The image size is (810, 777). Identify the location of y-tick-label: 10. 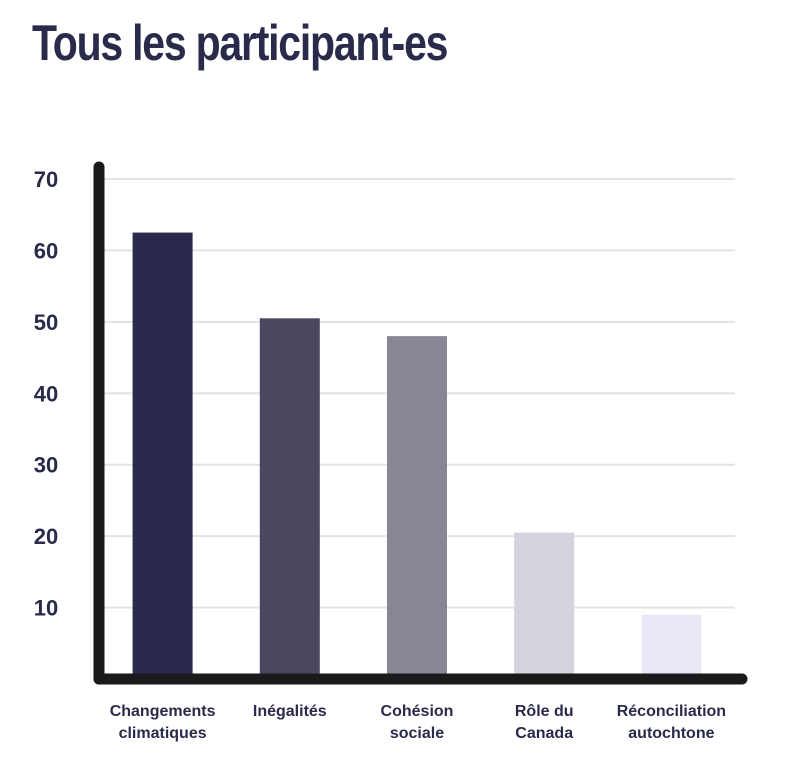
(46, 608).